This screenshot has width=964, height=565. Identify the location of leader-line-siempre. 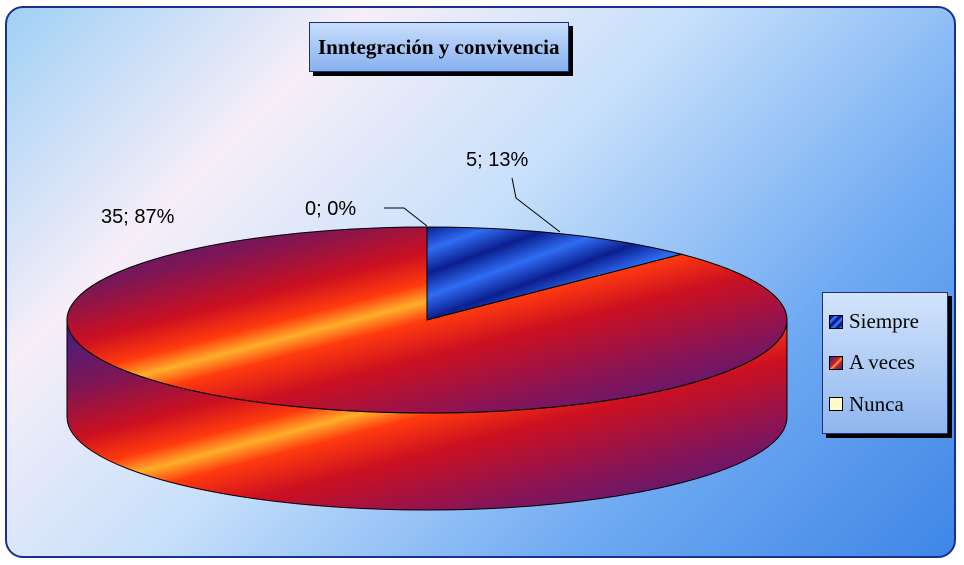
(536, 205).